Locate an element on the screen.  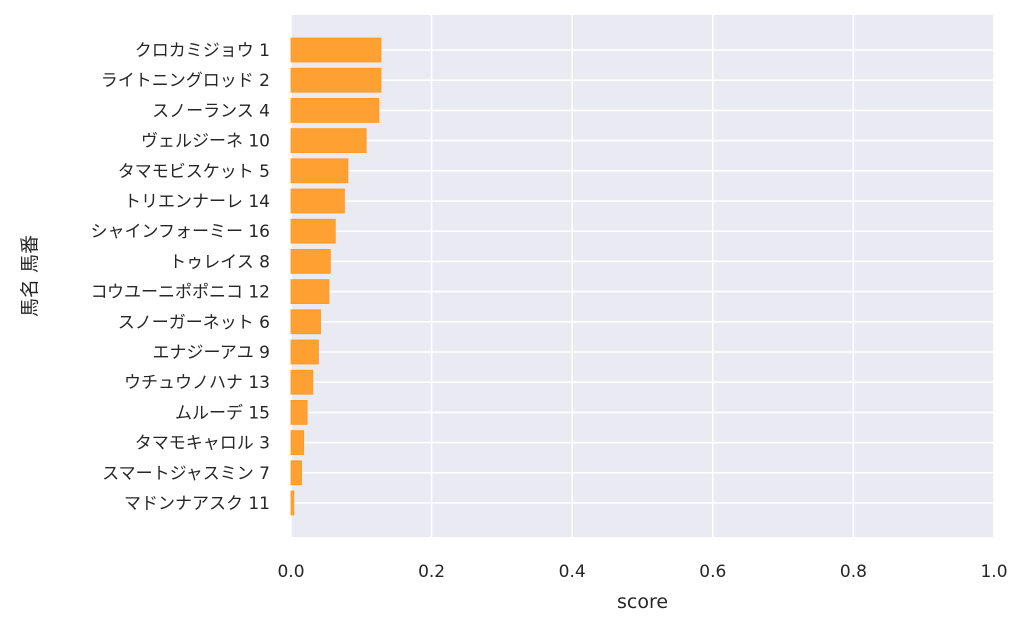
y-tick-label: エナジーアユ 9 is located at coordinates (211, 353).